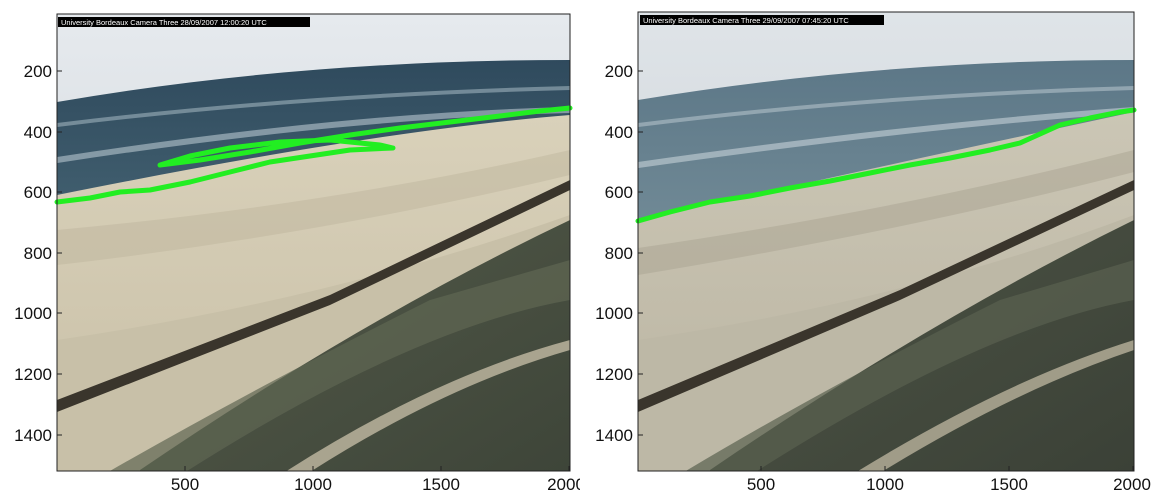 This screenshot has width=1157, height=495. I want to click on right-ytick-1400: 1400, so click(614, 435).